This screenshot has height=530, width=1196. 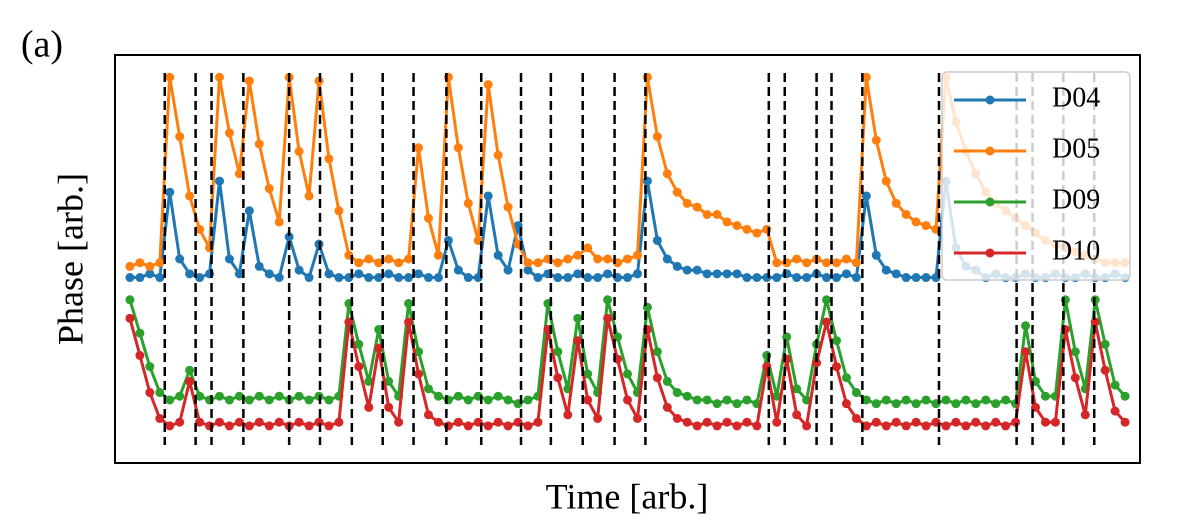 I want to click on legend-marker, so click(x=990, y=253).